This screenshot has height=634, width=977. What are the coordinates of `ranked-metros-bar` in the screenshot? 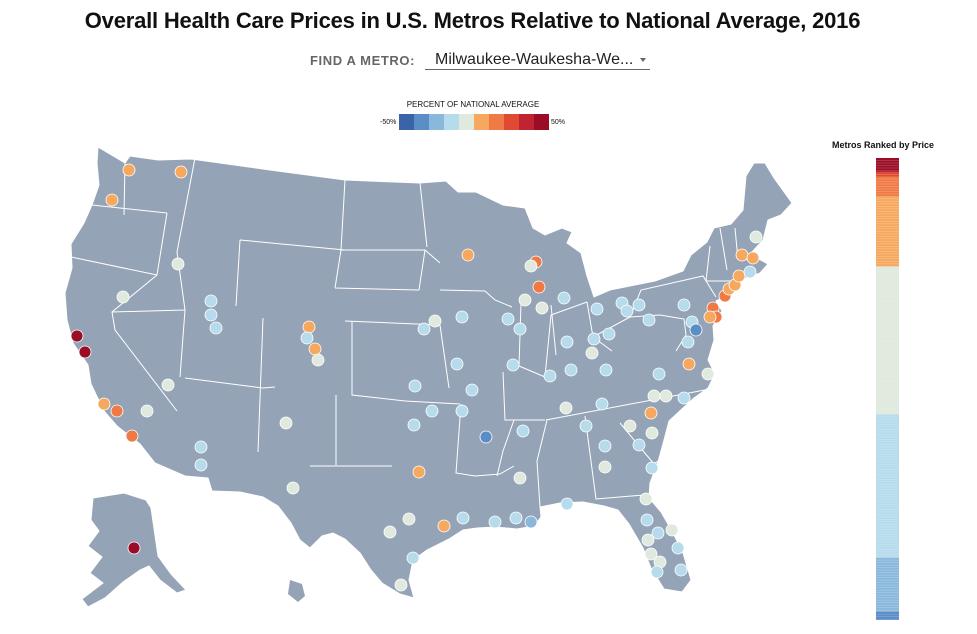 It's located at (887, 389).